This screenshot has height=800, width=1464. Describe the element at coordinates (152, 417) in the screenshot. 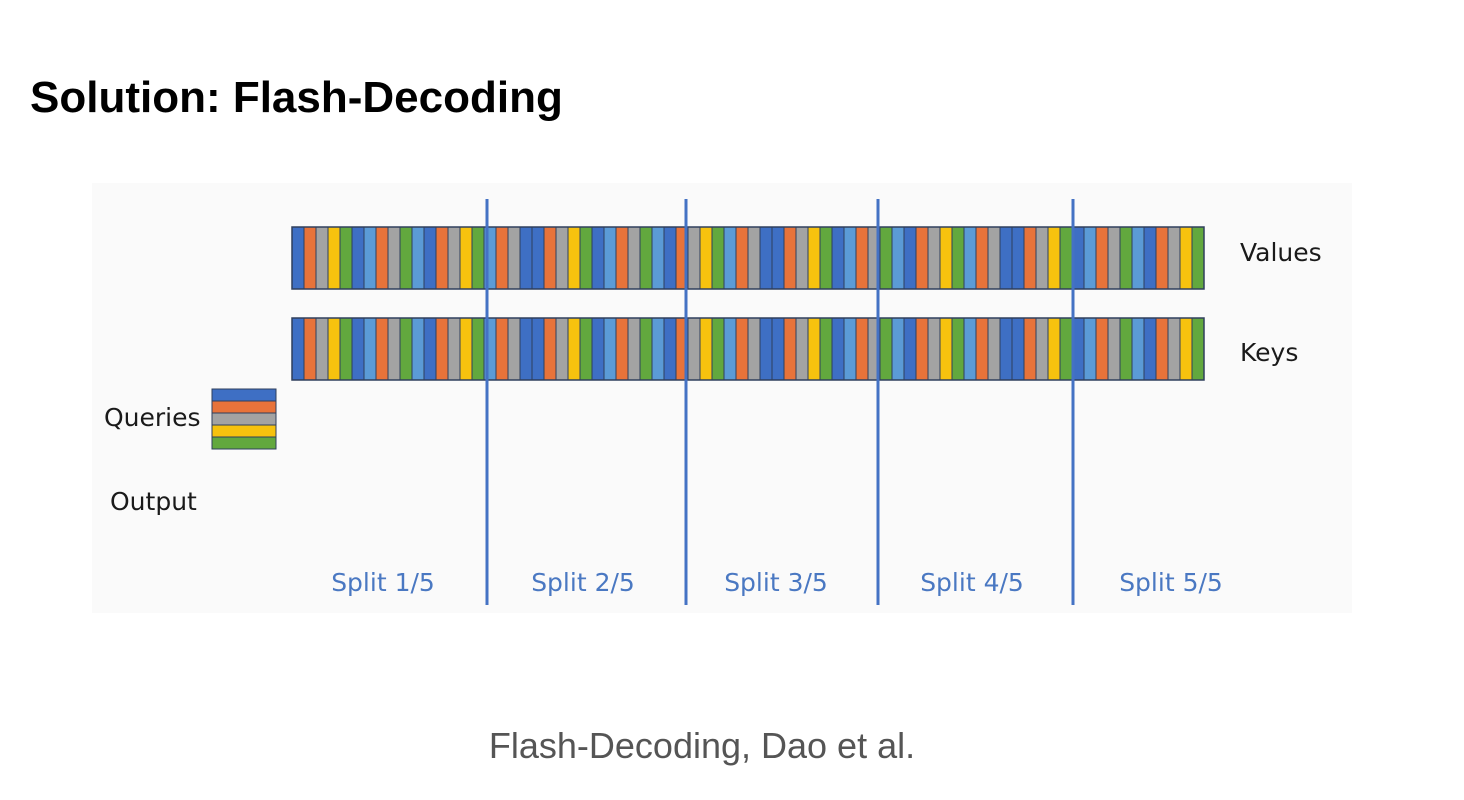

I see `queries-label: Queries` at that location.